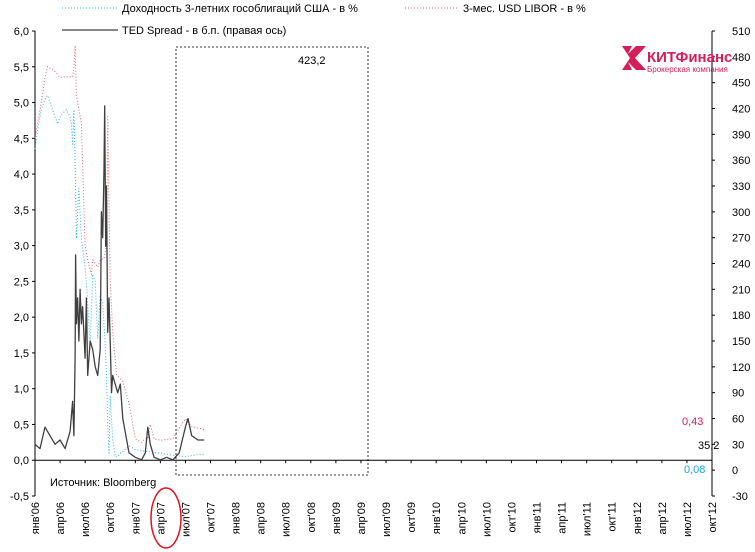 This screenshot has height=552, width=755. I want to click on x-tick-label: апр'10, so click(462, 518).